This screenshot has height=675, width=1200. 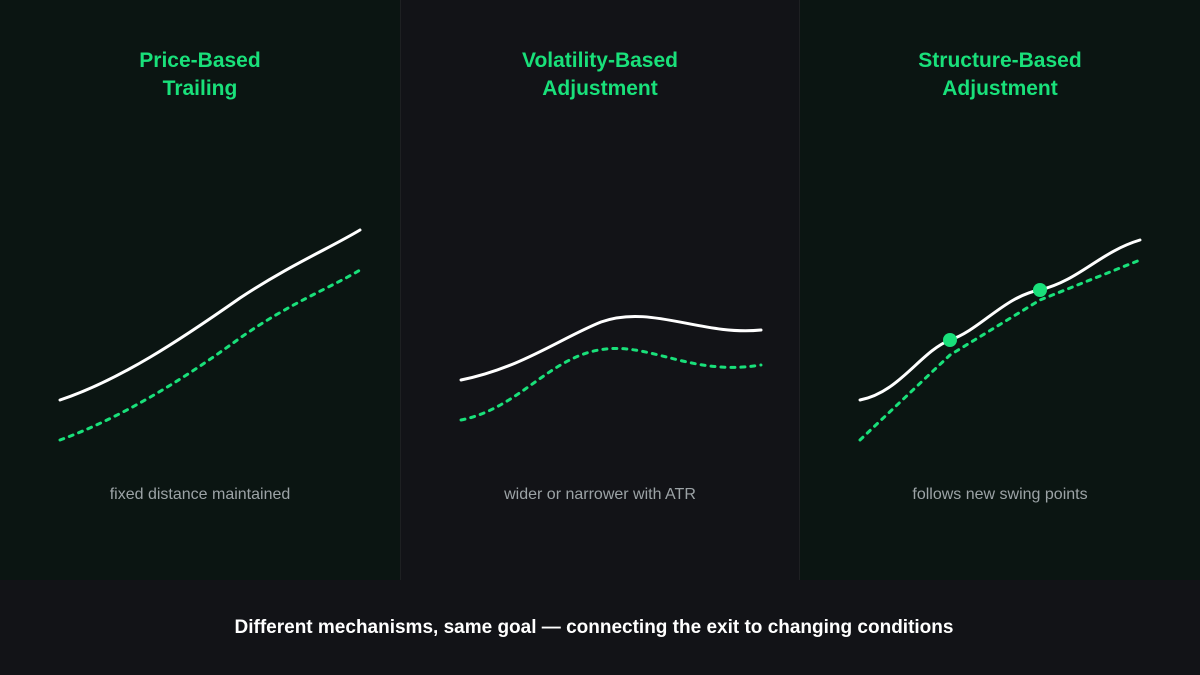 I want to click on panel-title-line1: Price-Based, so click(x=200, y=60).